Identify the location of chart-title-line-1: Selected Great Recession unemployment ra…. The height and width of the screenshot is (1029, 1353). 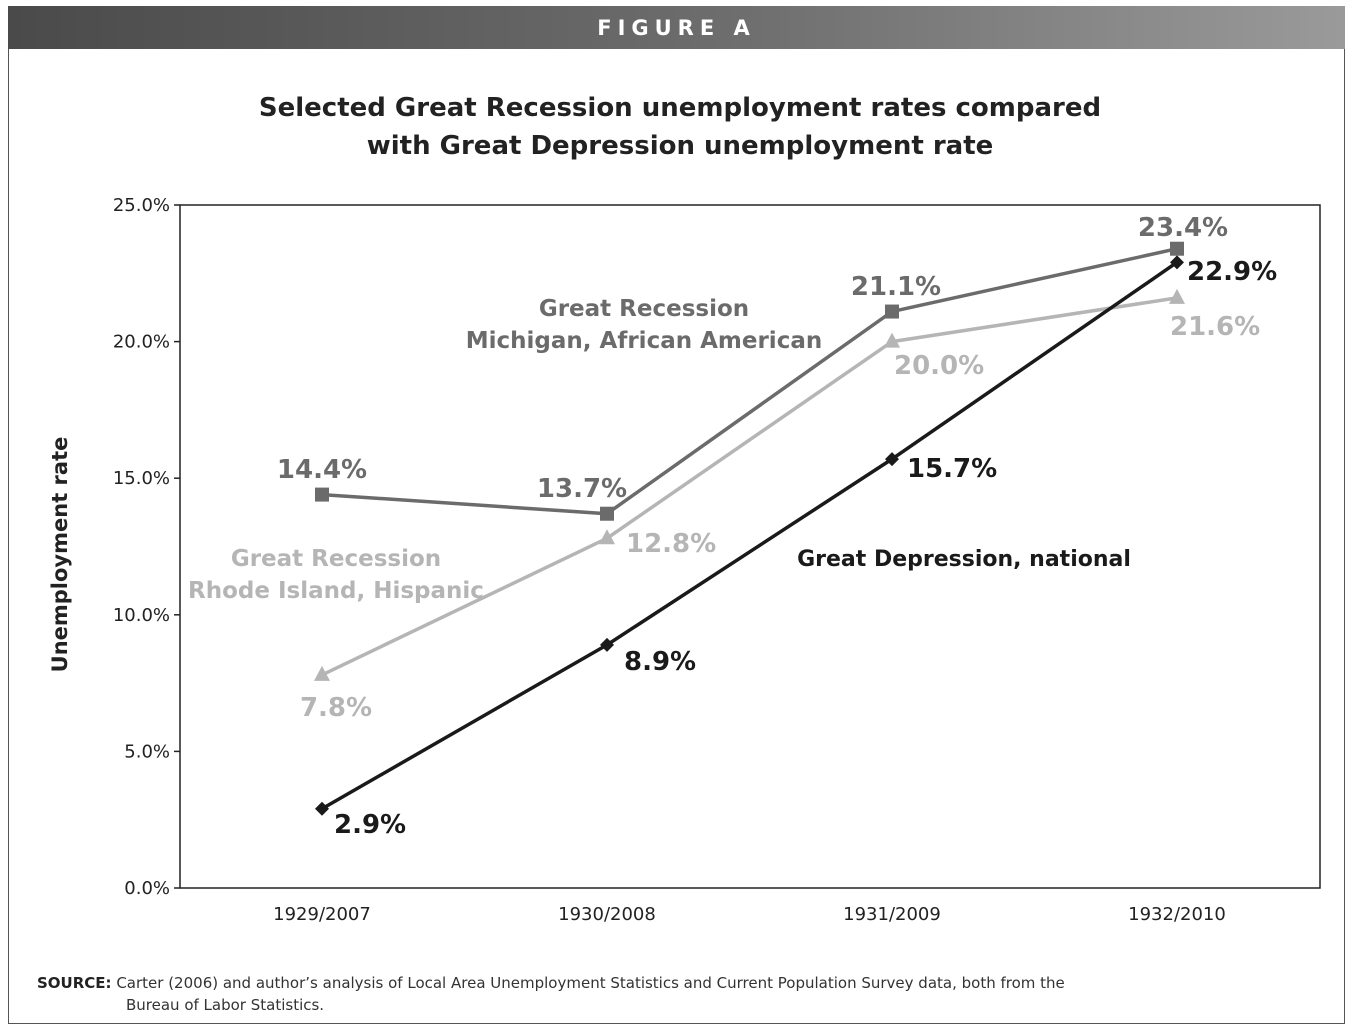
(680, 108).